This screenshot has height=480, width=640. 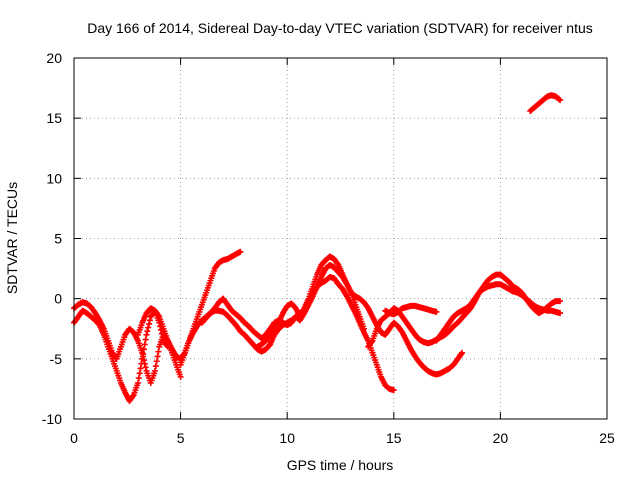 What do you see at coordinates (58, 299) in the screenshot?
I see `y-tick-label: 0` at bounding box center [58, 299].